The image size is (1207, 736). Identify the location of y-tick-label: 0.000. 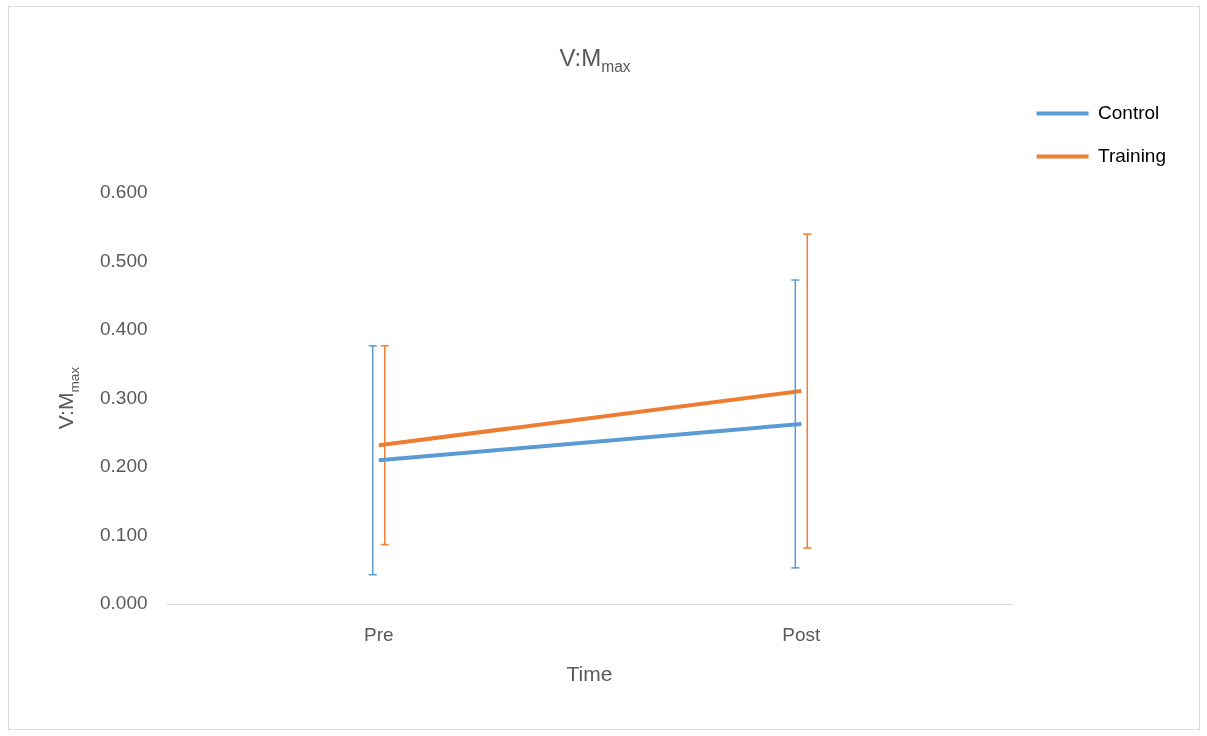
(124, 603).